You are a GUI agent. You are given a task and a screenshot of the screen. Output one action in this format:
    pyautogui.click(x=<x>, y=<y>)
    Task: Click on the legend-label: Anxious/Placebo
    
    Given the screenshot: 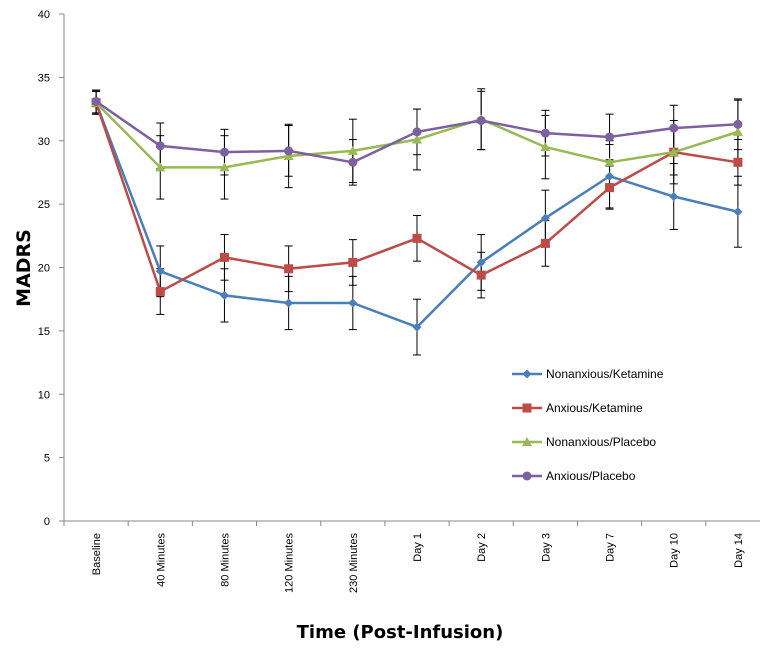 What is the action you would take?
    pyautogui.click(x=591, y=476)
    